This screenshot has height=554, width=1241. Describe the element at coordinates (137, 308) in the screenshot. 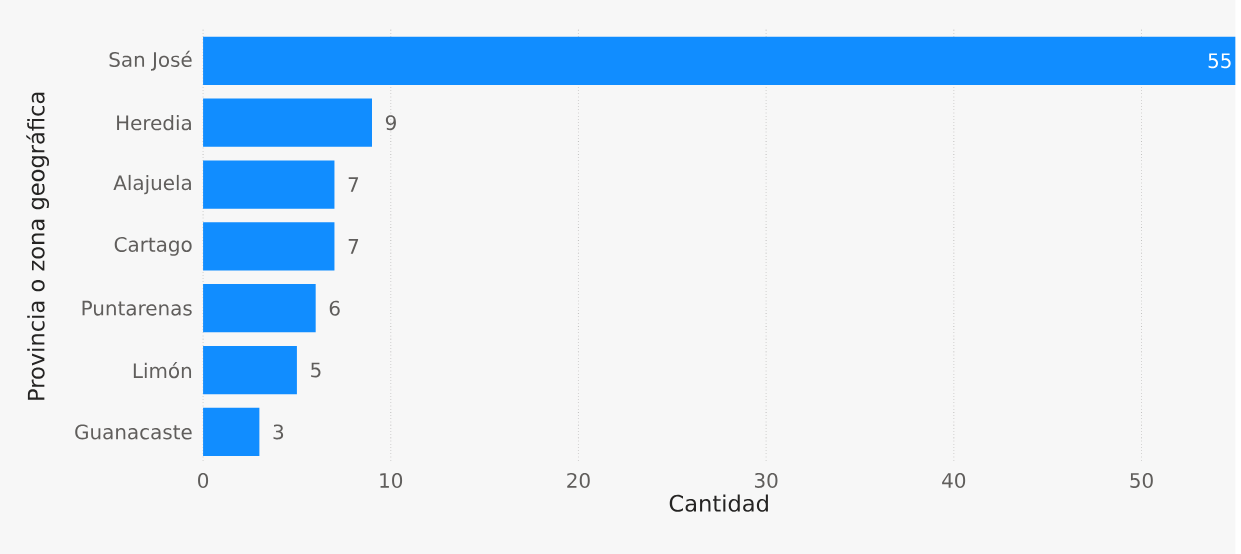

I see `y-tick-label: Puntarenas` at that location.